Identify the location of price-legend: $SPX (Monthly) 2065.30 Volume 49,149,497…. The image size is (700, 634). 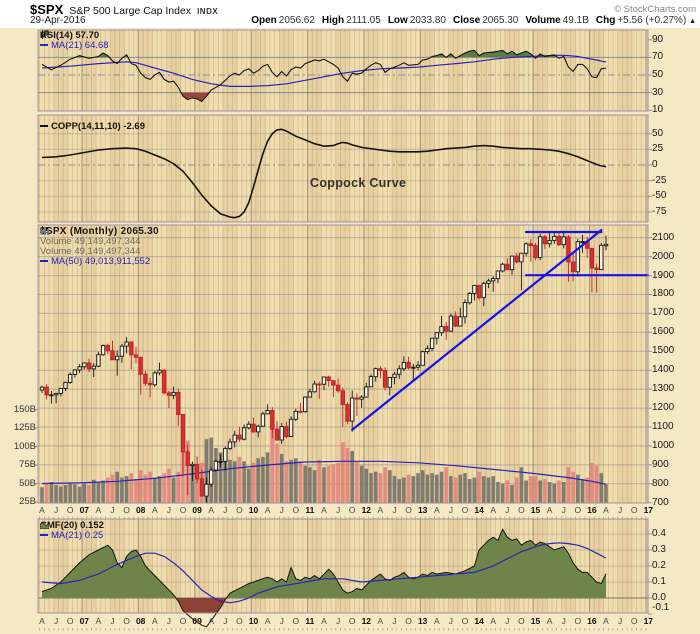
(99, 246).